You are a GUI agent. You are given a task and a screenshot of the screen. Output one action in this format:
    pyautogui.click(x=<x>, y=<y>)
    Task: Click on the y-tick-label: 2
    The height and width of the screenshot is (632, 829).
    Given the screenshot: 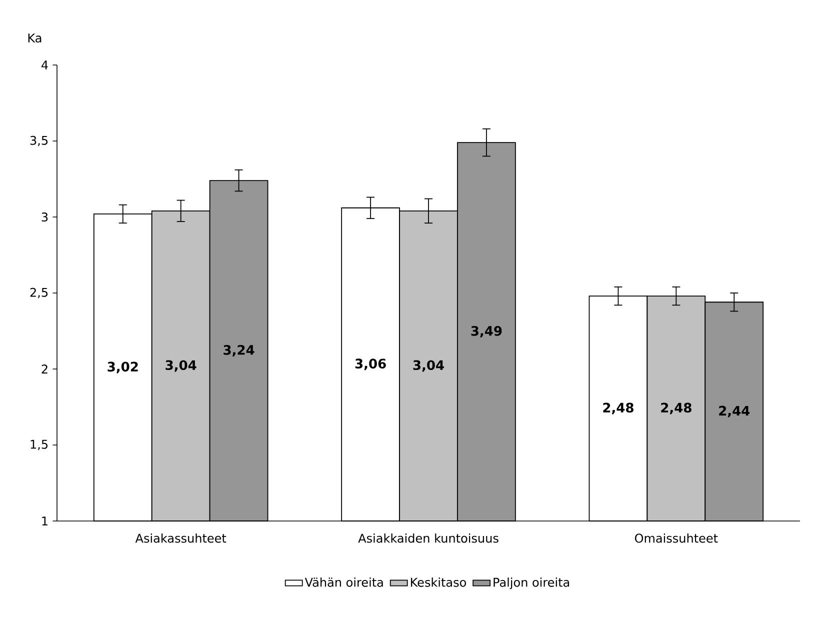 What is the action you would take?
    pyautogui.click(x=45, y=369)
    